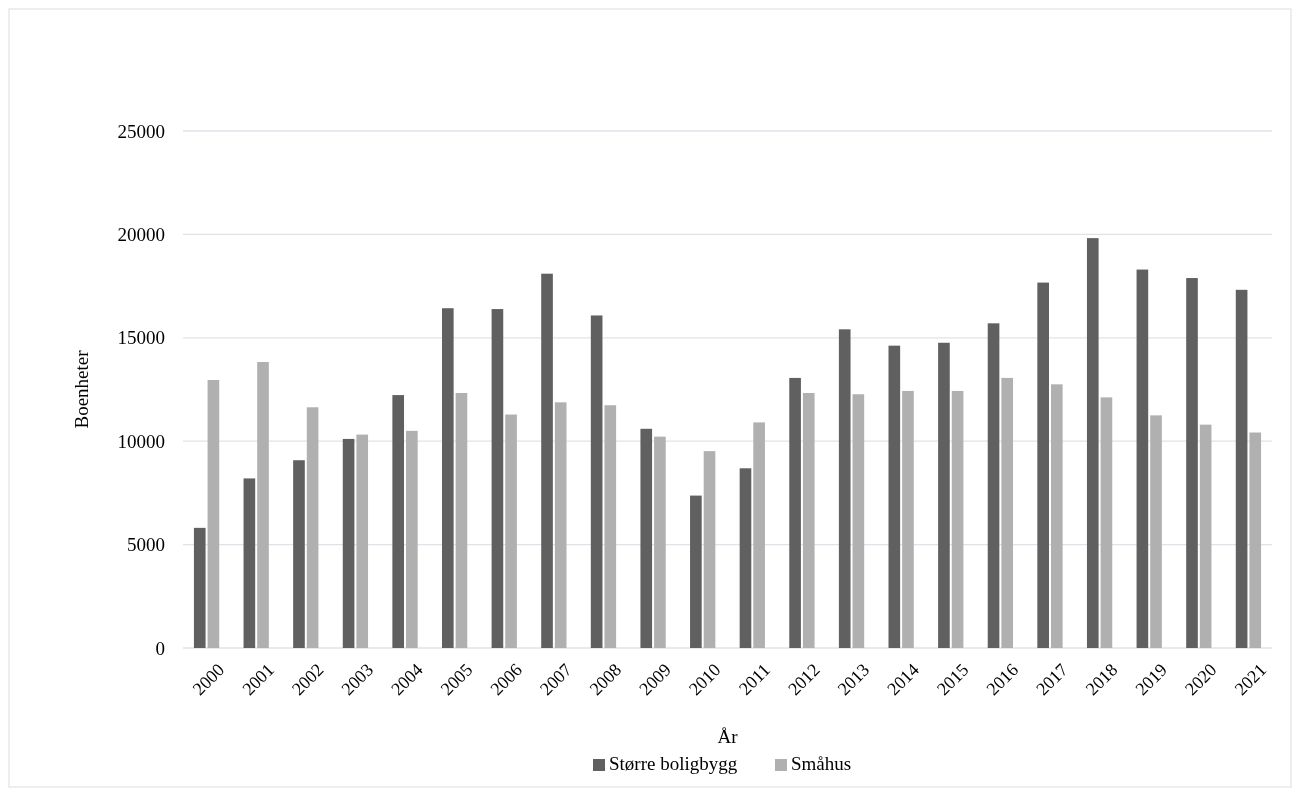 The height and width of the screenshot is (796, 1300). Describe the element at coordinates (728, 736) in the screenshot. I see `x-axis-title: År` at that location.